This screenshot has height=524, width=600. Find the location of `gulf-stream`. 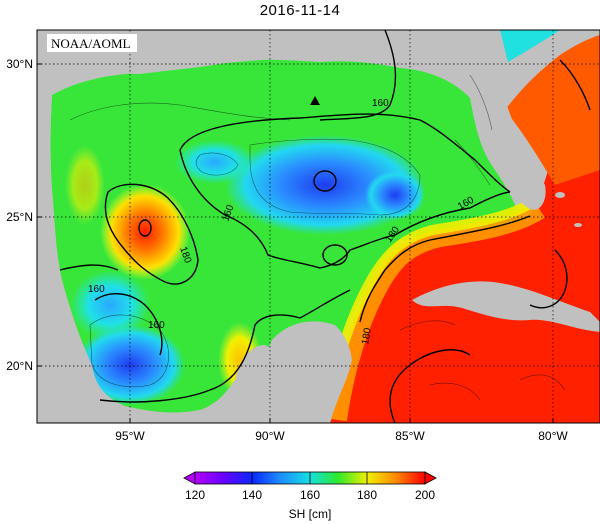

gulf-stream is located at coordinates (552, 110).